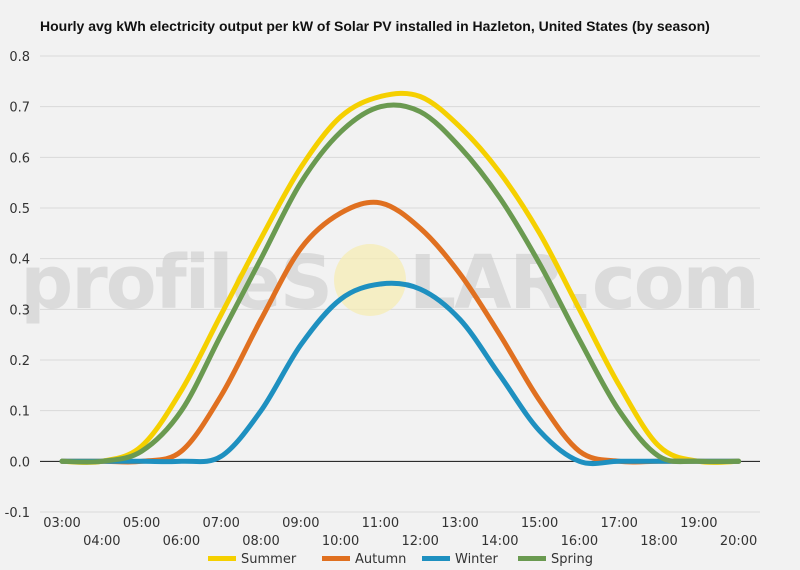 This screenshot has width=800, height=570. What do you see at coordinates (19, 260) in the screenshot?
I see `y-tick-label: 0.4` at bounding box center [19, 260].